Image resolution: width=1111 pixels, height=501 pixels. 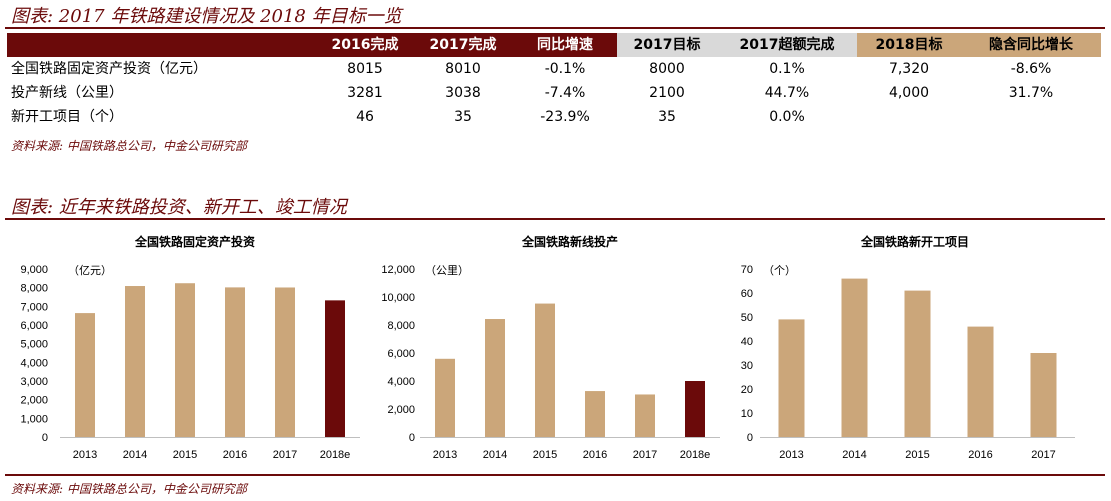 I want to click on row-label: 全国铁路固定资产投资（亿元）, so click(x=109, y=69).